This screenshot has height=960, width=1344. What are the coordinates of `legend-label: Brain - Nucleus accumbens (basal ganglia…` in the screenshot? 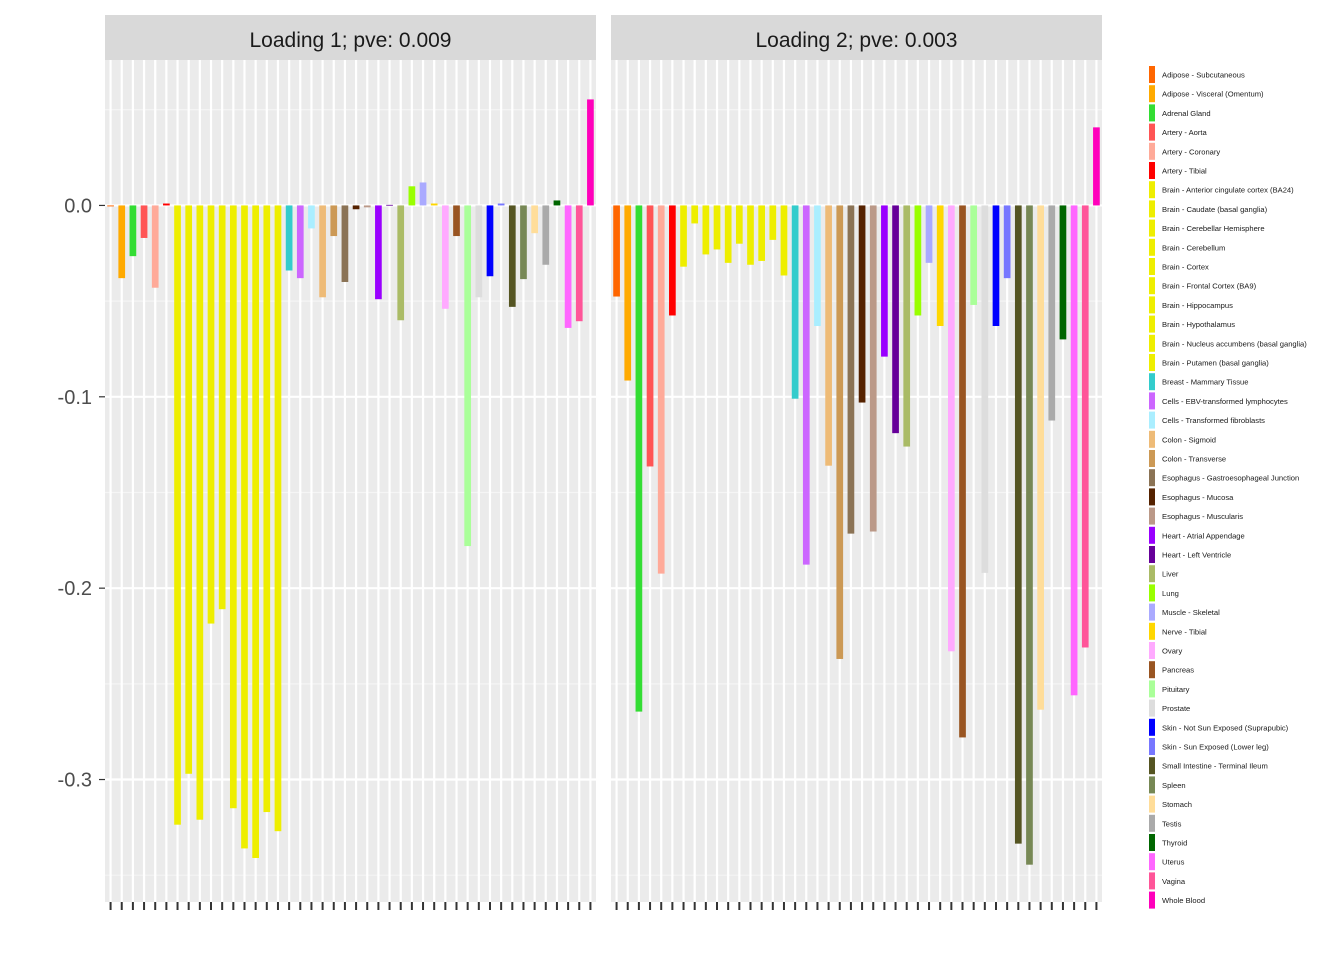 It's located at (1234, 343).